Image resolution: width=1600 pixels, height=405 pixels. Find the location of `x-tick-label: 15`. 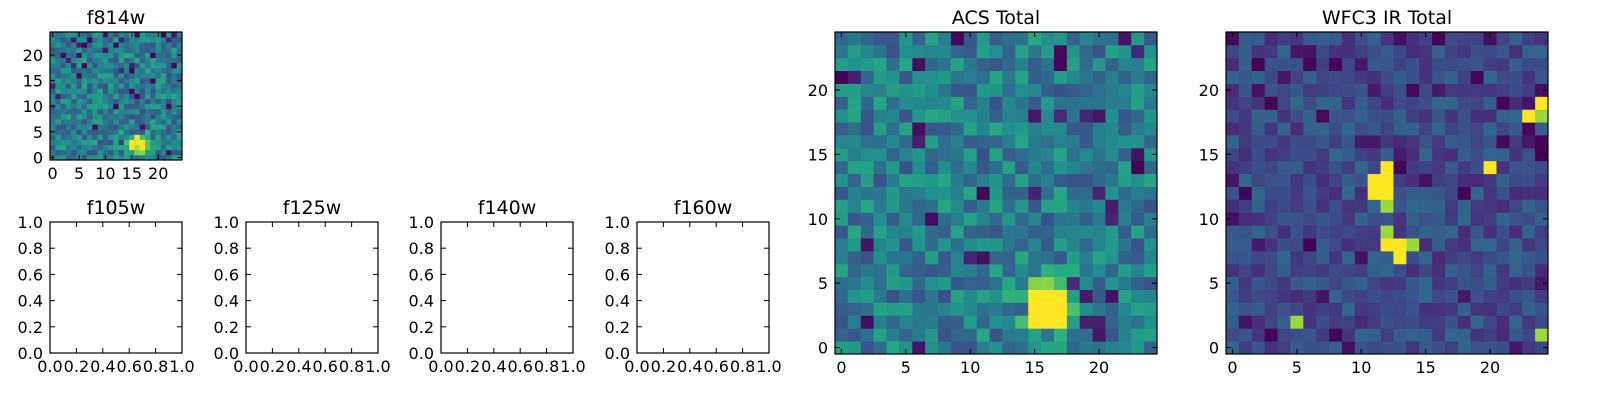

x-tick-label: 15 is located at coordinates (1425, 367).